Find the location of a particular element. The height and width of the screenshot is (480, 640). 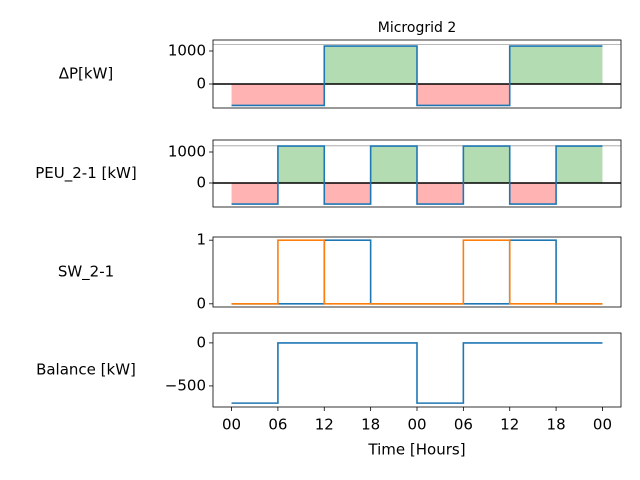

x-axis-label: Time [Hours] is located at coordinates (416, 450).